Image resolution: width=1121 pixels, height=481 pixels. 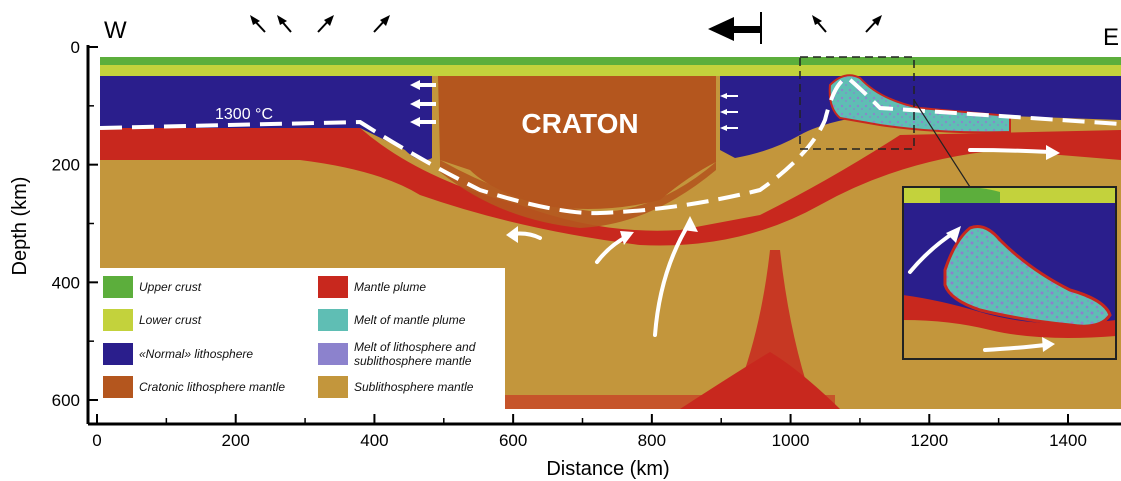 I want to click on x-tick-label: 200, so click(x=236, y=440).